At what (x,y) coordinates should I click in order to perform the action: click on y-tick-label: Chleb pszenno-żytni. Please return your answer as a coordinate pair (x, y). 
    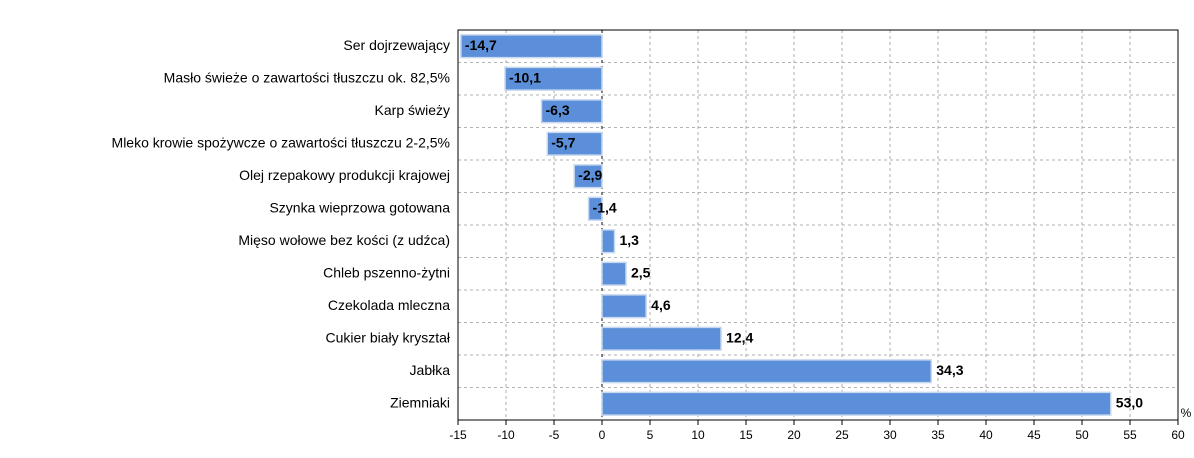
    Looking at the image, I should click on (386, 272).